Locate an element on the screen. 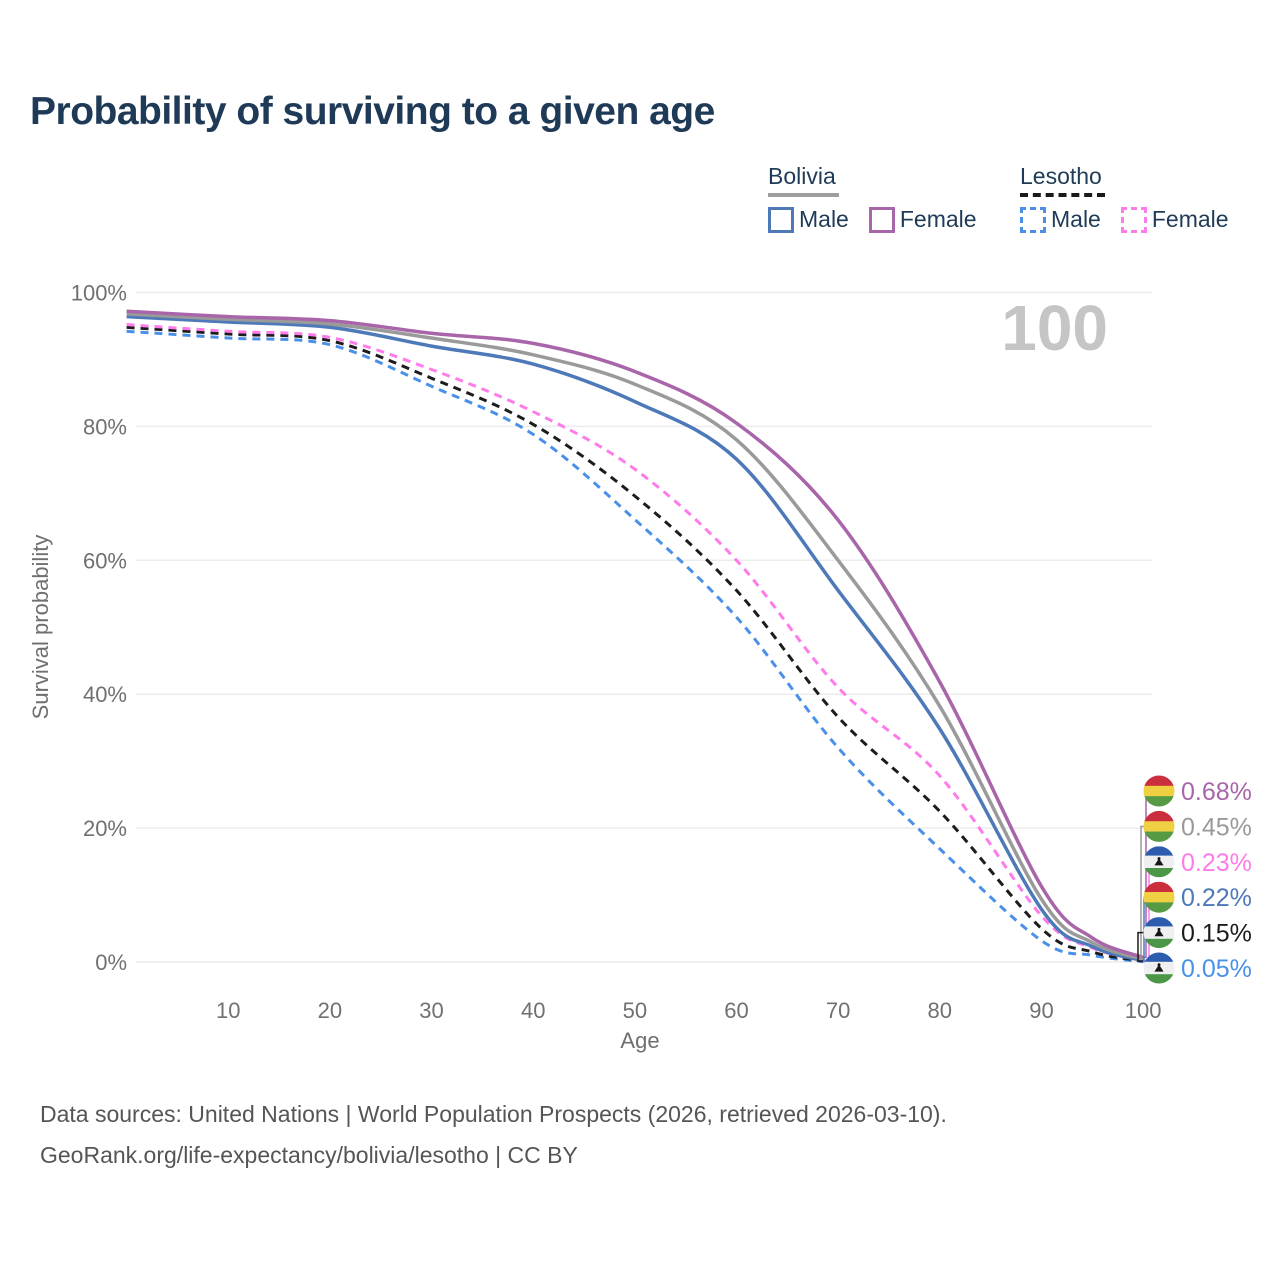 The image size is (1280, 1280). end-label-value: 0.23% is located at coordinates (1216, 863).